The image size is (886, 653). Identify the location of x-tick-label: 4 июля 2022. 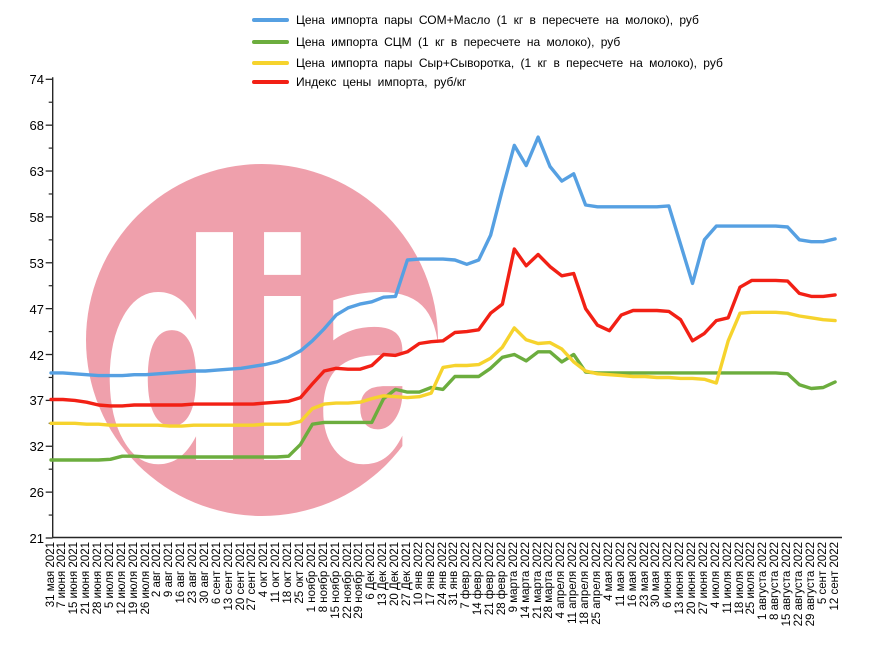
(715, 575).